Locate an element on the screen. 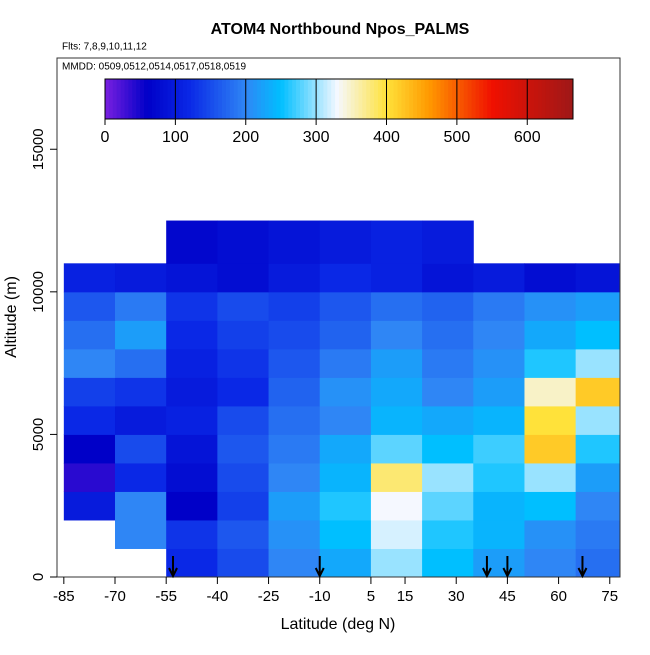 Image resolution: width=650 pixels, height=655 pixels. colorbar-tick-label: 100 is located at coordinates (175, 137).